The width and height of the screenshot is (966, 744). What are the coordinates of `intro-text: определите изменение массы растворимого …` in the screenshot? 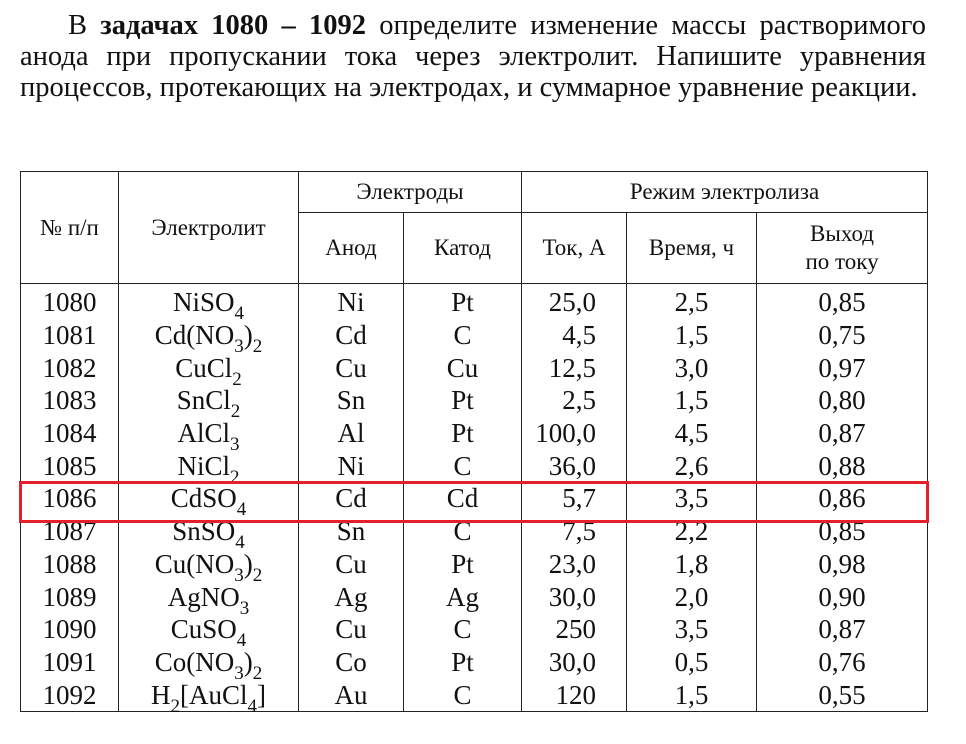 It's located at (473, 56).